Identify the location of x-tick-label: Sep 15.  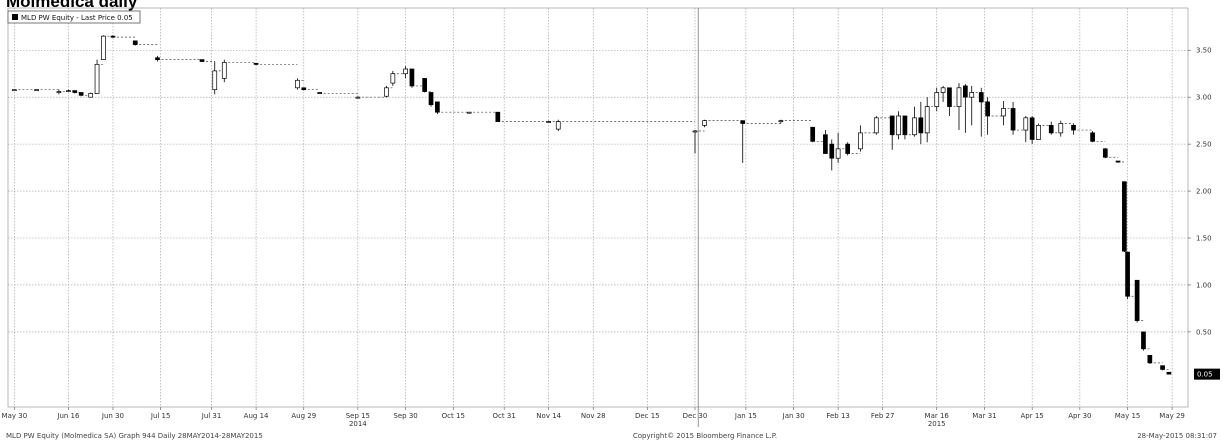
(358, 416).